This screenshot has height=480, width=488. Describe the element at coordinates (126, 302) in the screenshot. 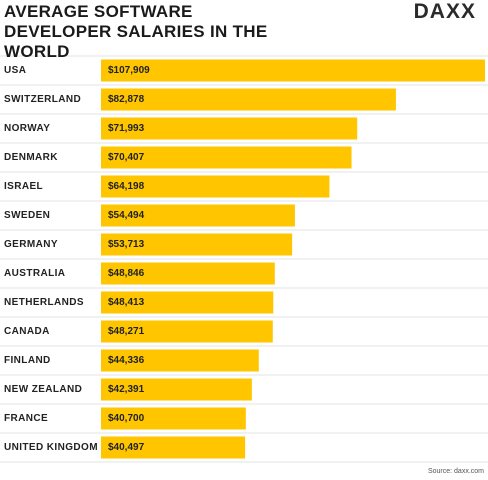

I see `value-label: $48,413` at that location.